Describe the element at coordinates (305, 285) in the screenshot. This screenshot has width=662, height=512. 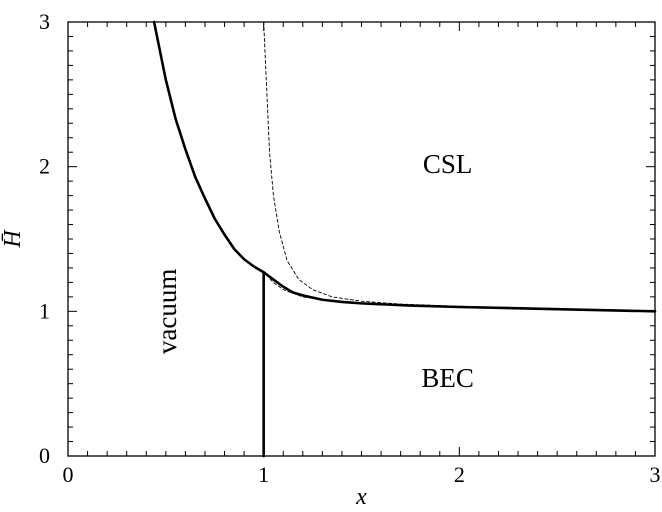
I see `dashed-curve` at that location.